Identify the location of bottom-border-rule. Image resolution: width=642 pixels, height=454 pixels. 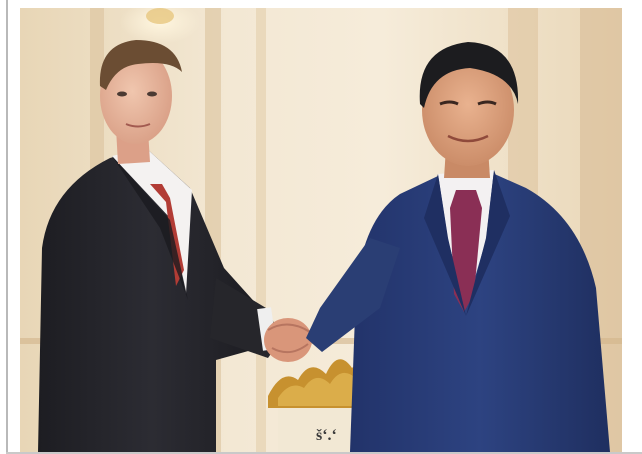
(324, 453).